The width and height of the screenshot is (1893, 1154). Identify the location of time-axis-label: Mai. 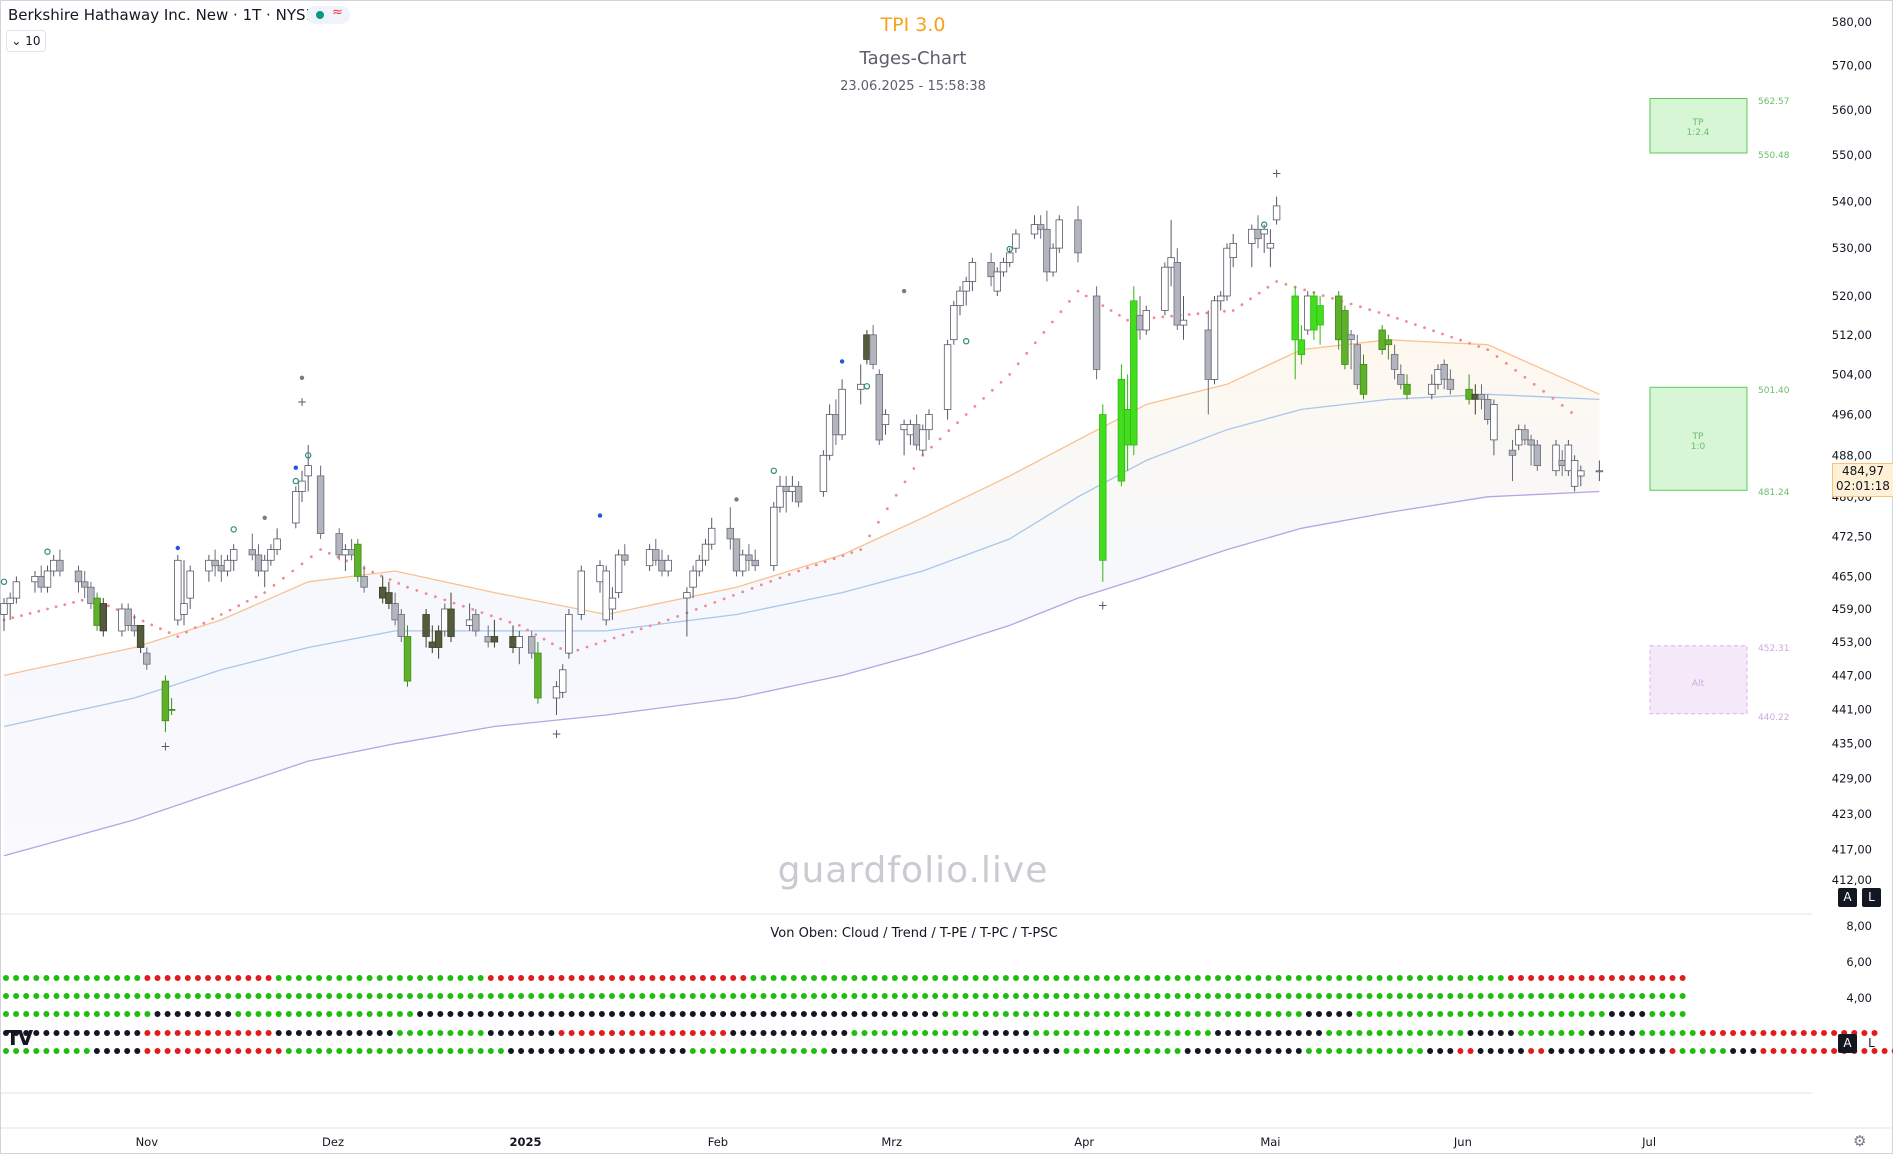
(1270, 1142).